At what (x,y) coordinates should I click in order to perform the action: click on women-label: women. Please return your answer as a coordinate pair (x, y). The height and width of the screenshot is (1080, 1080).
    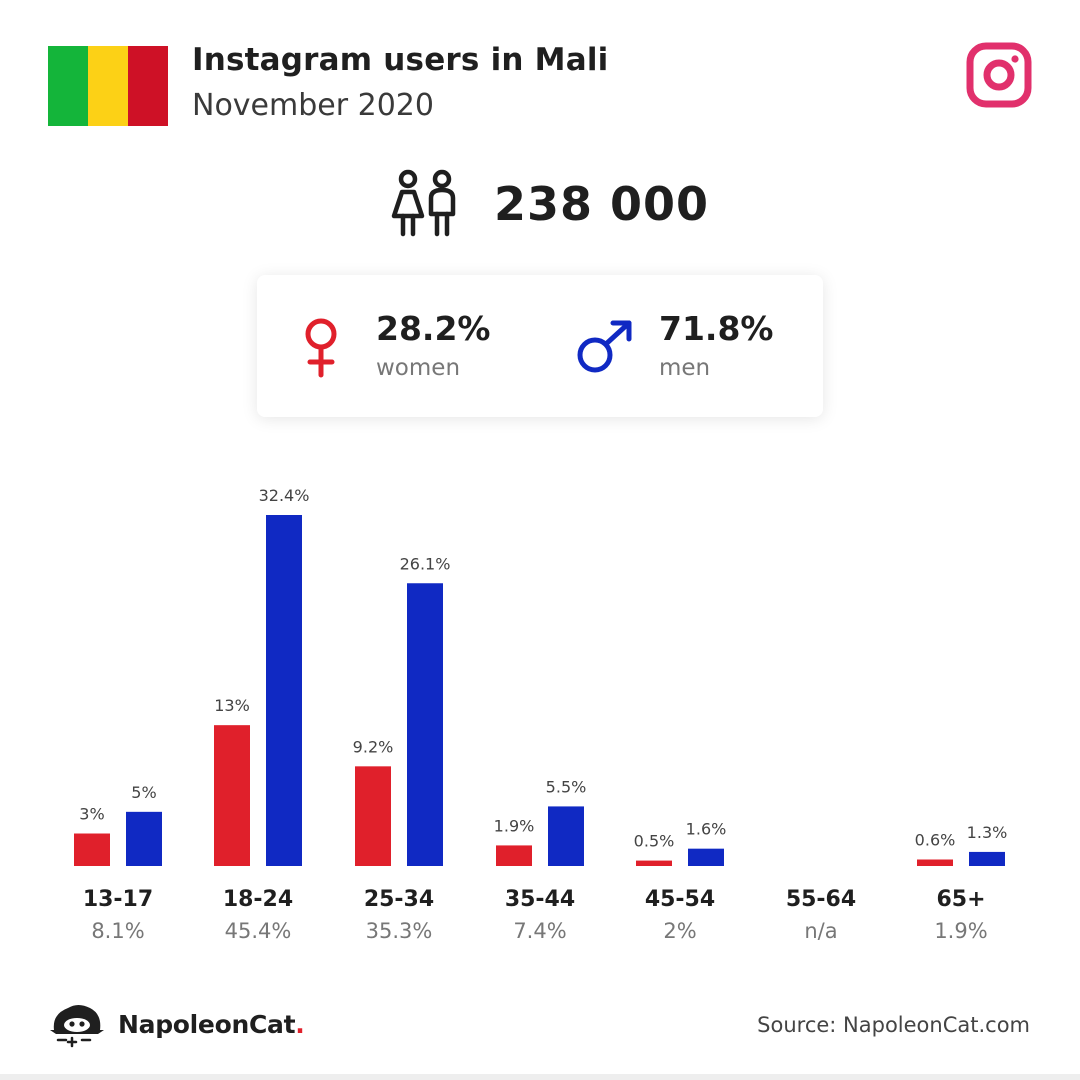
    Looking at the image, I should click on (418, 368).